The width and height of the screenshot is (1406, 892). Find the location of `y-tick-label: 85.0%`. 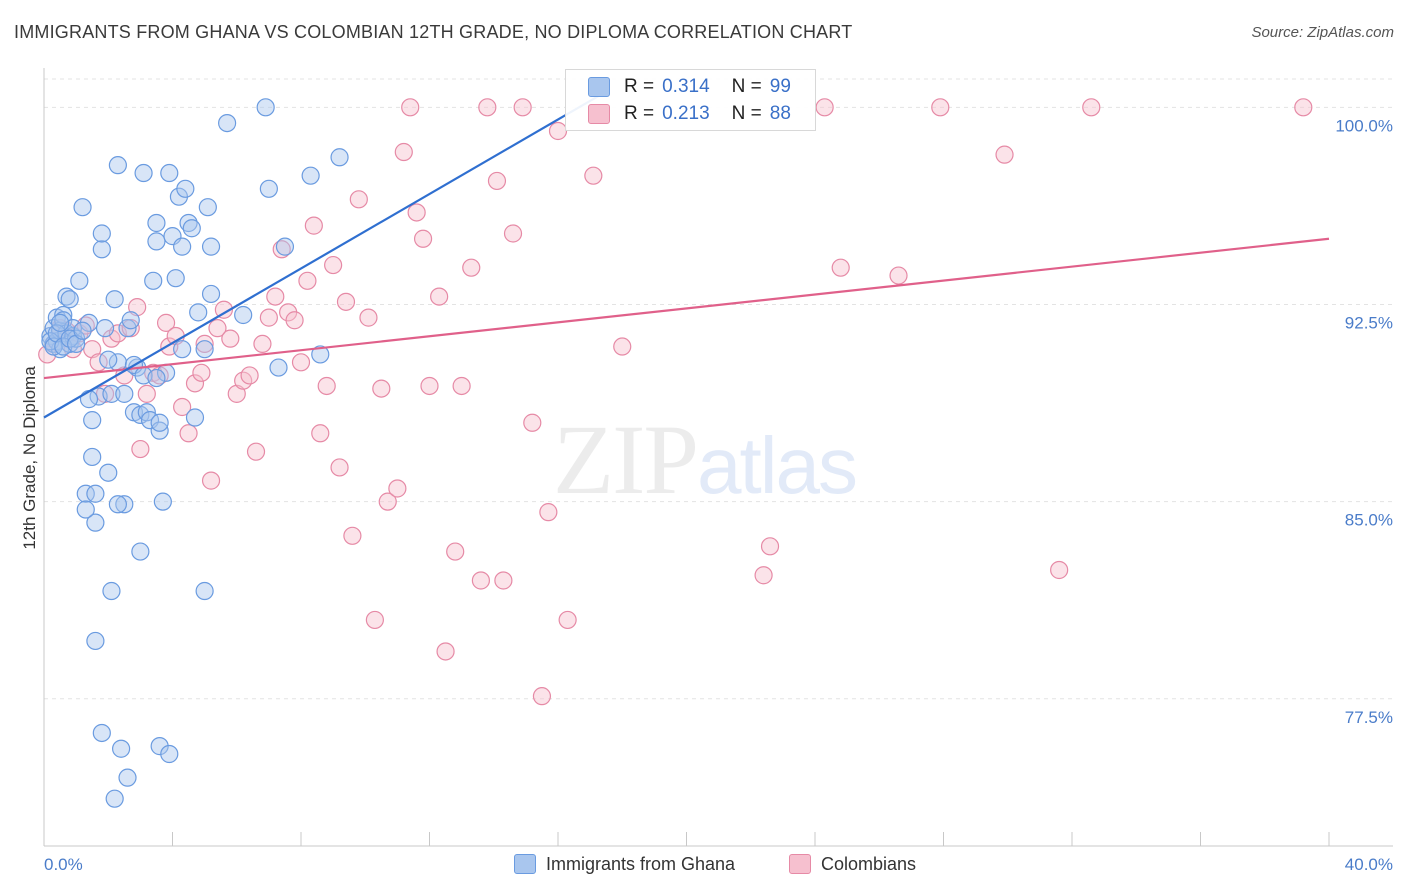

y-tick-label: 85.0% is located at coordinates (1369, 520).